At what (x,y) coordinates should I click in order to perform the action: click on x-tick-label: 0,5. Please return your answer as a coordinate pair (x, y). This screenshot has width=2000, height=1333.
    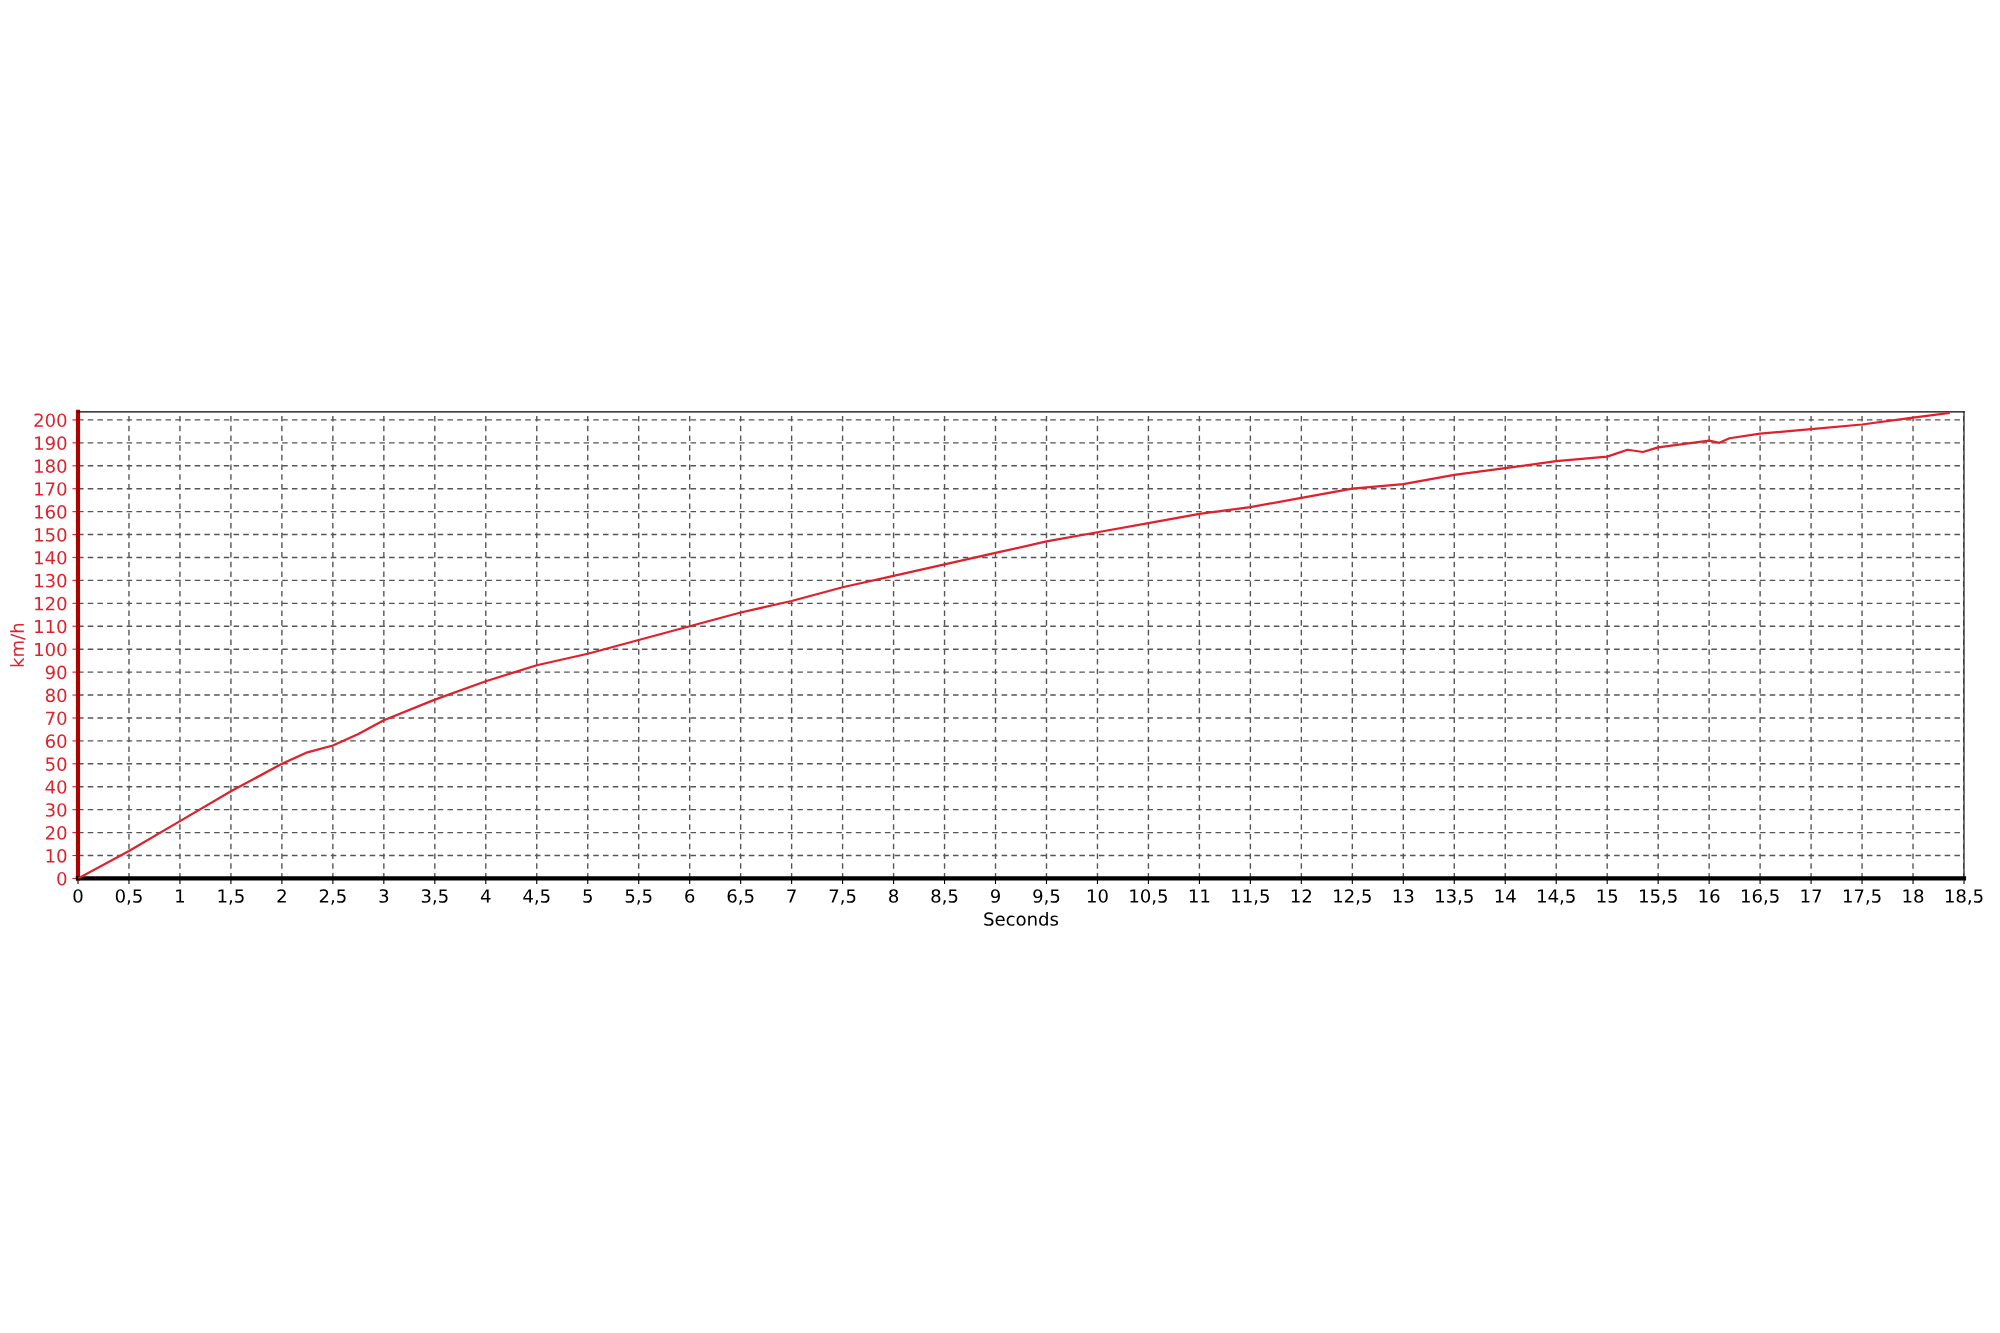
    Looking at the image, I should click on (128, 897).